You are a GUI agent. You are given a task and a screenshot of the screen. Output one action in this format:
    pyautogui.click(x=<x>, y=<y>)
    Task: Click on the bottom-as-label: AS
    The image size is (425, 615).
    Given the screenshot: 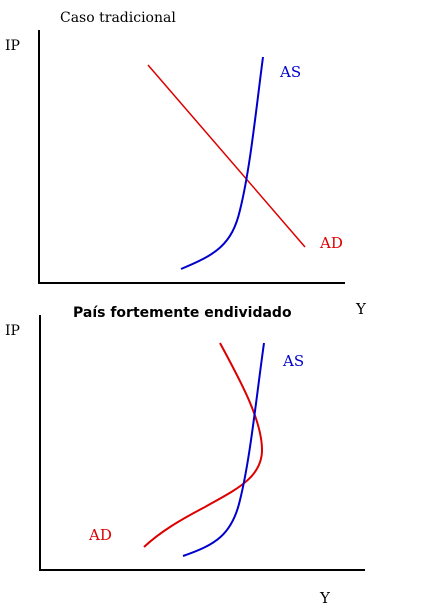 What is the action you would take?
    pyautogui.click(x=293, y=361)
    